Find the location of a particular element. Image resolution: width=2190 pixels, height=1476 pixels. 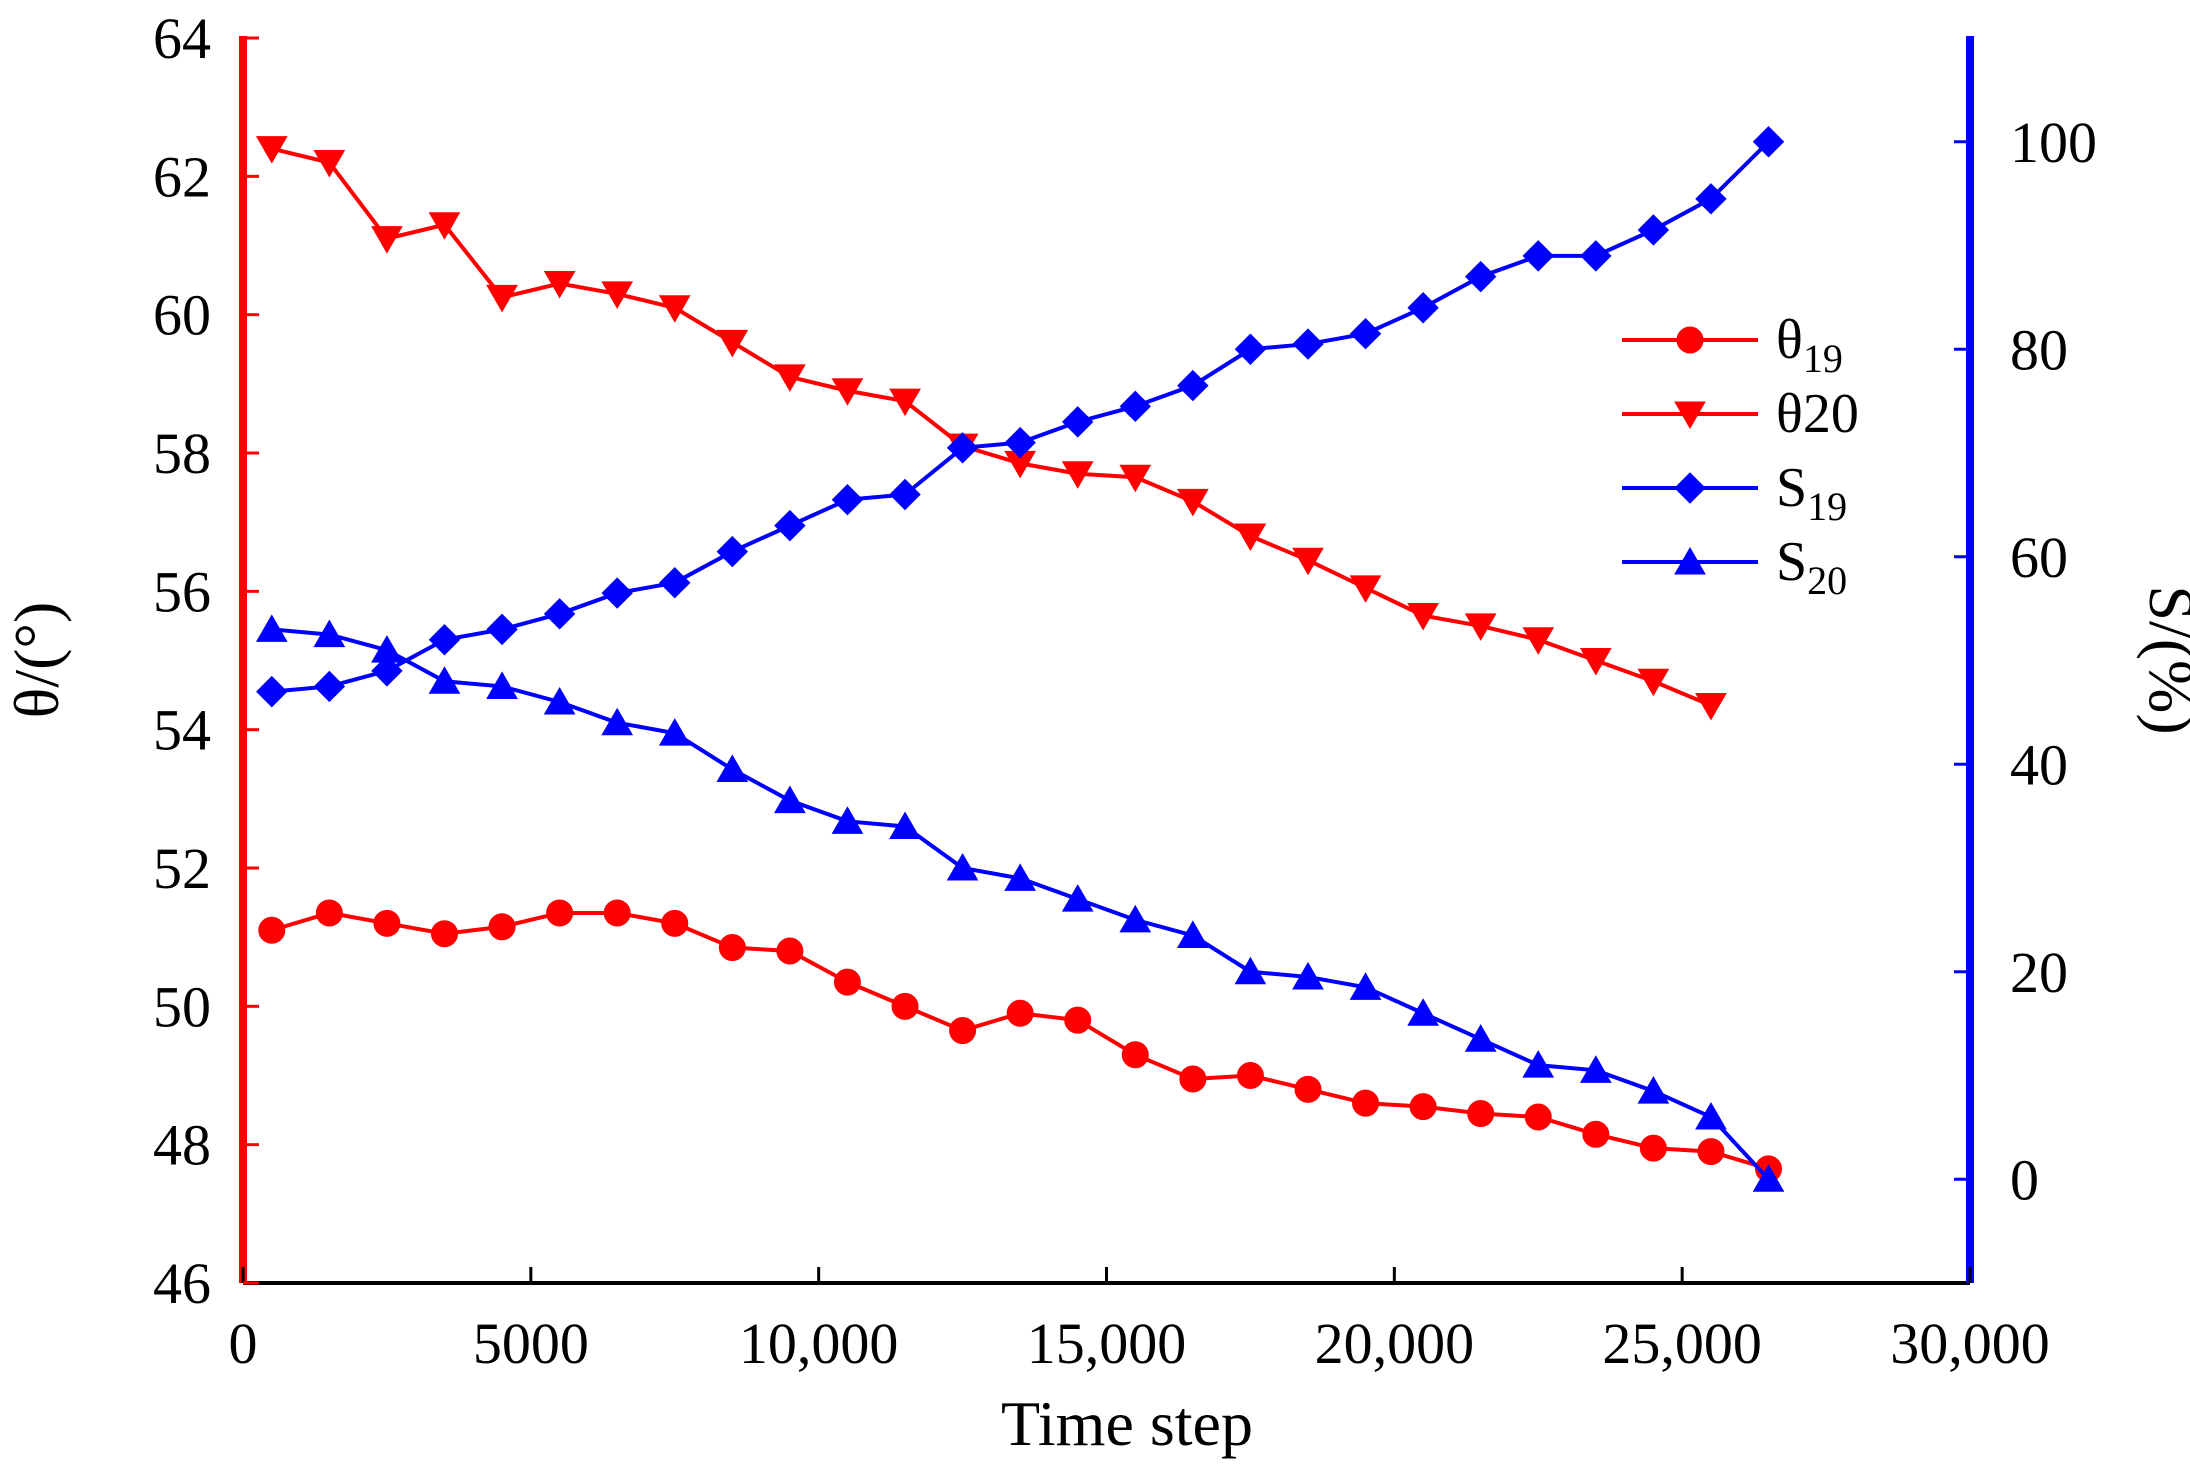

x-tick-label: 0 is located at coordinates (243, 1343).